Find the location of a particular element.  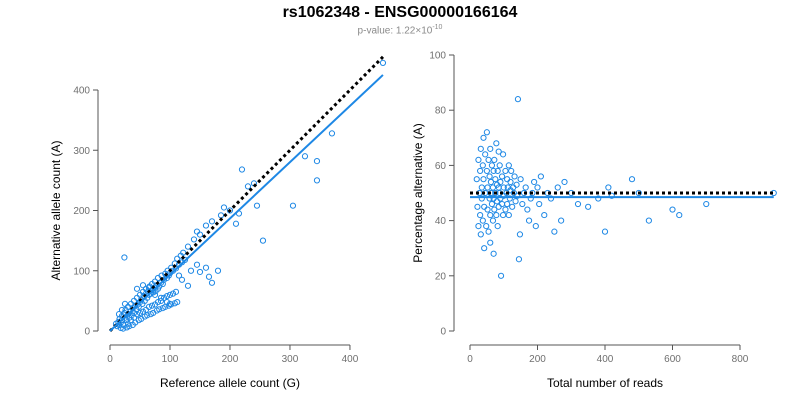

x-tick-label: 100 is located at coordinates (170, 359).